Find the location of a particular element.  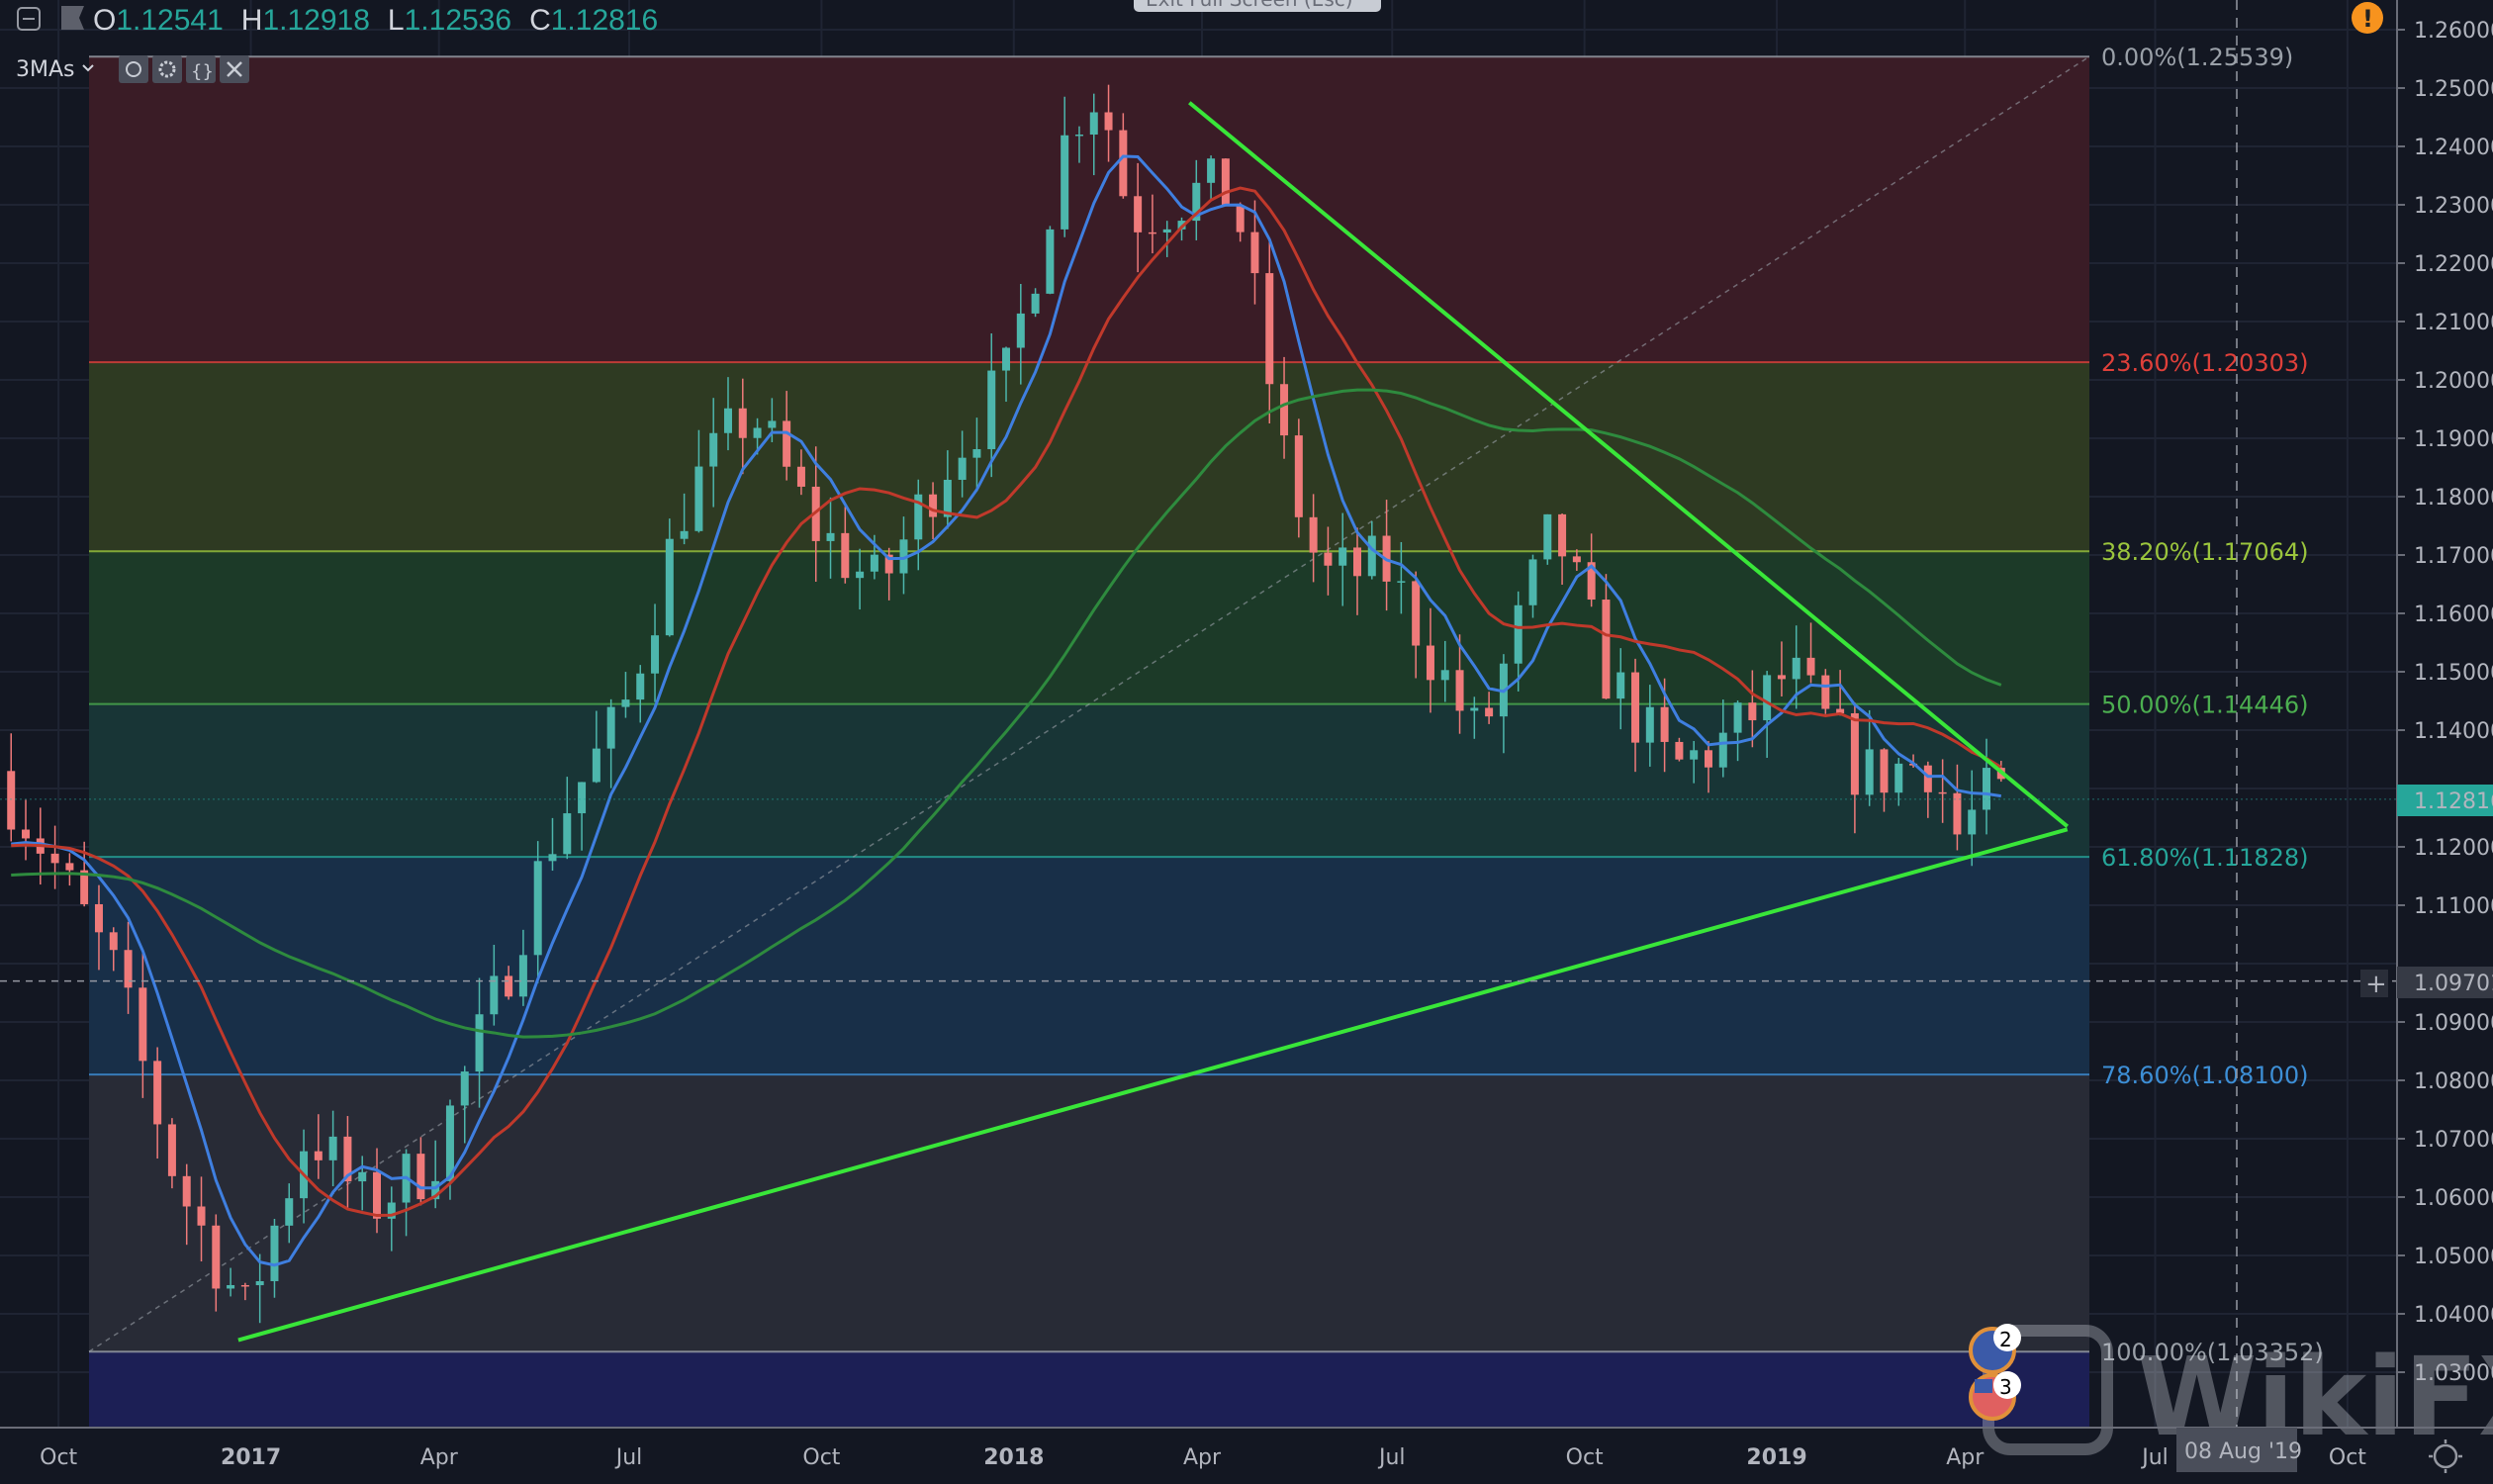

price-tick-label: 1.05000 is located at coordinates (2453, 1257).